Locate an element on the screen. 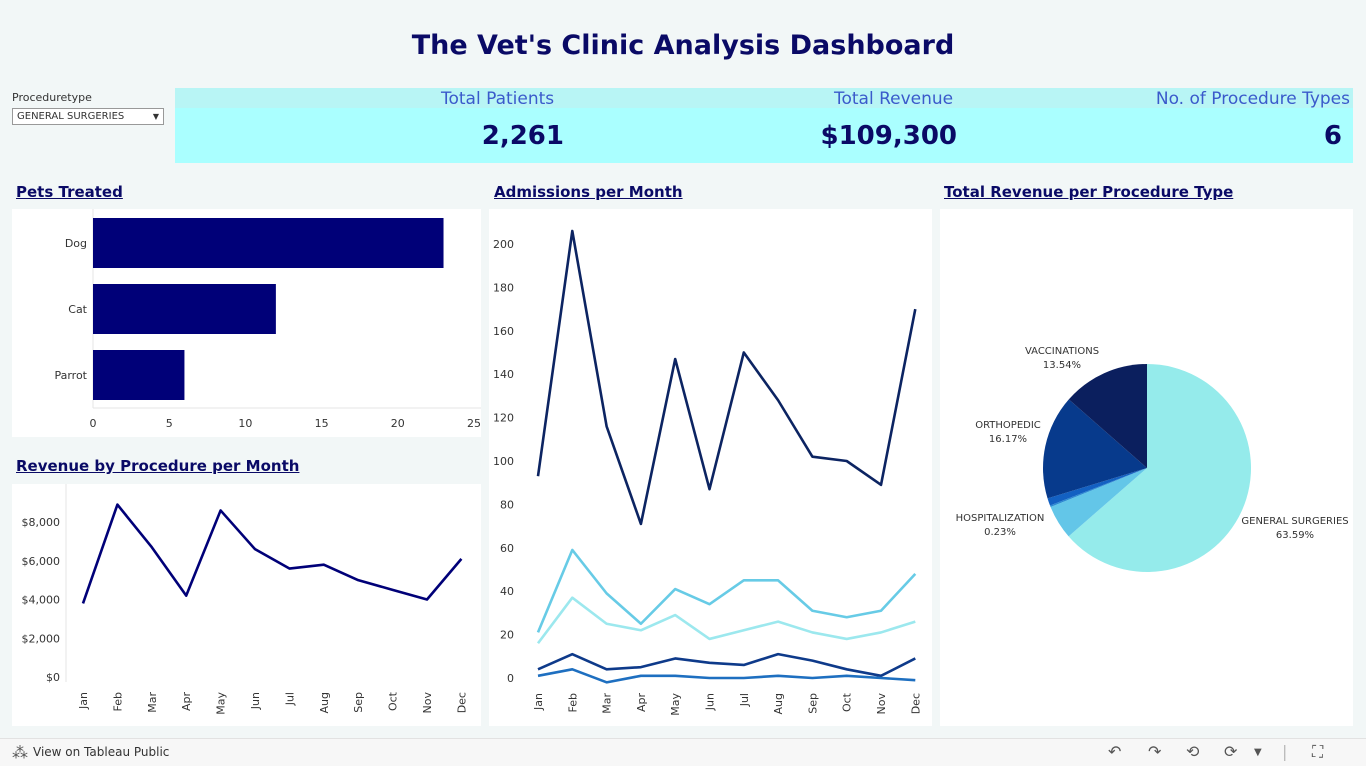 The width and height of the screenshot is (1366, 766). procedure-type-dropdown: GENERAL SURGERIES ▼ is located at coordinates (88, 116).